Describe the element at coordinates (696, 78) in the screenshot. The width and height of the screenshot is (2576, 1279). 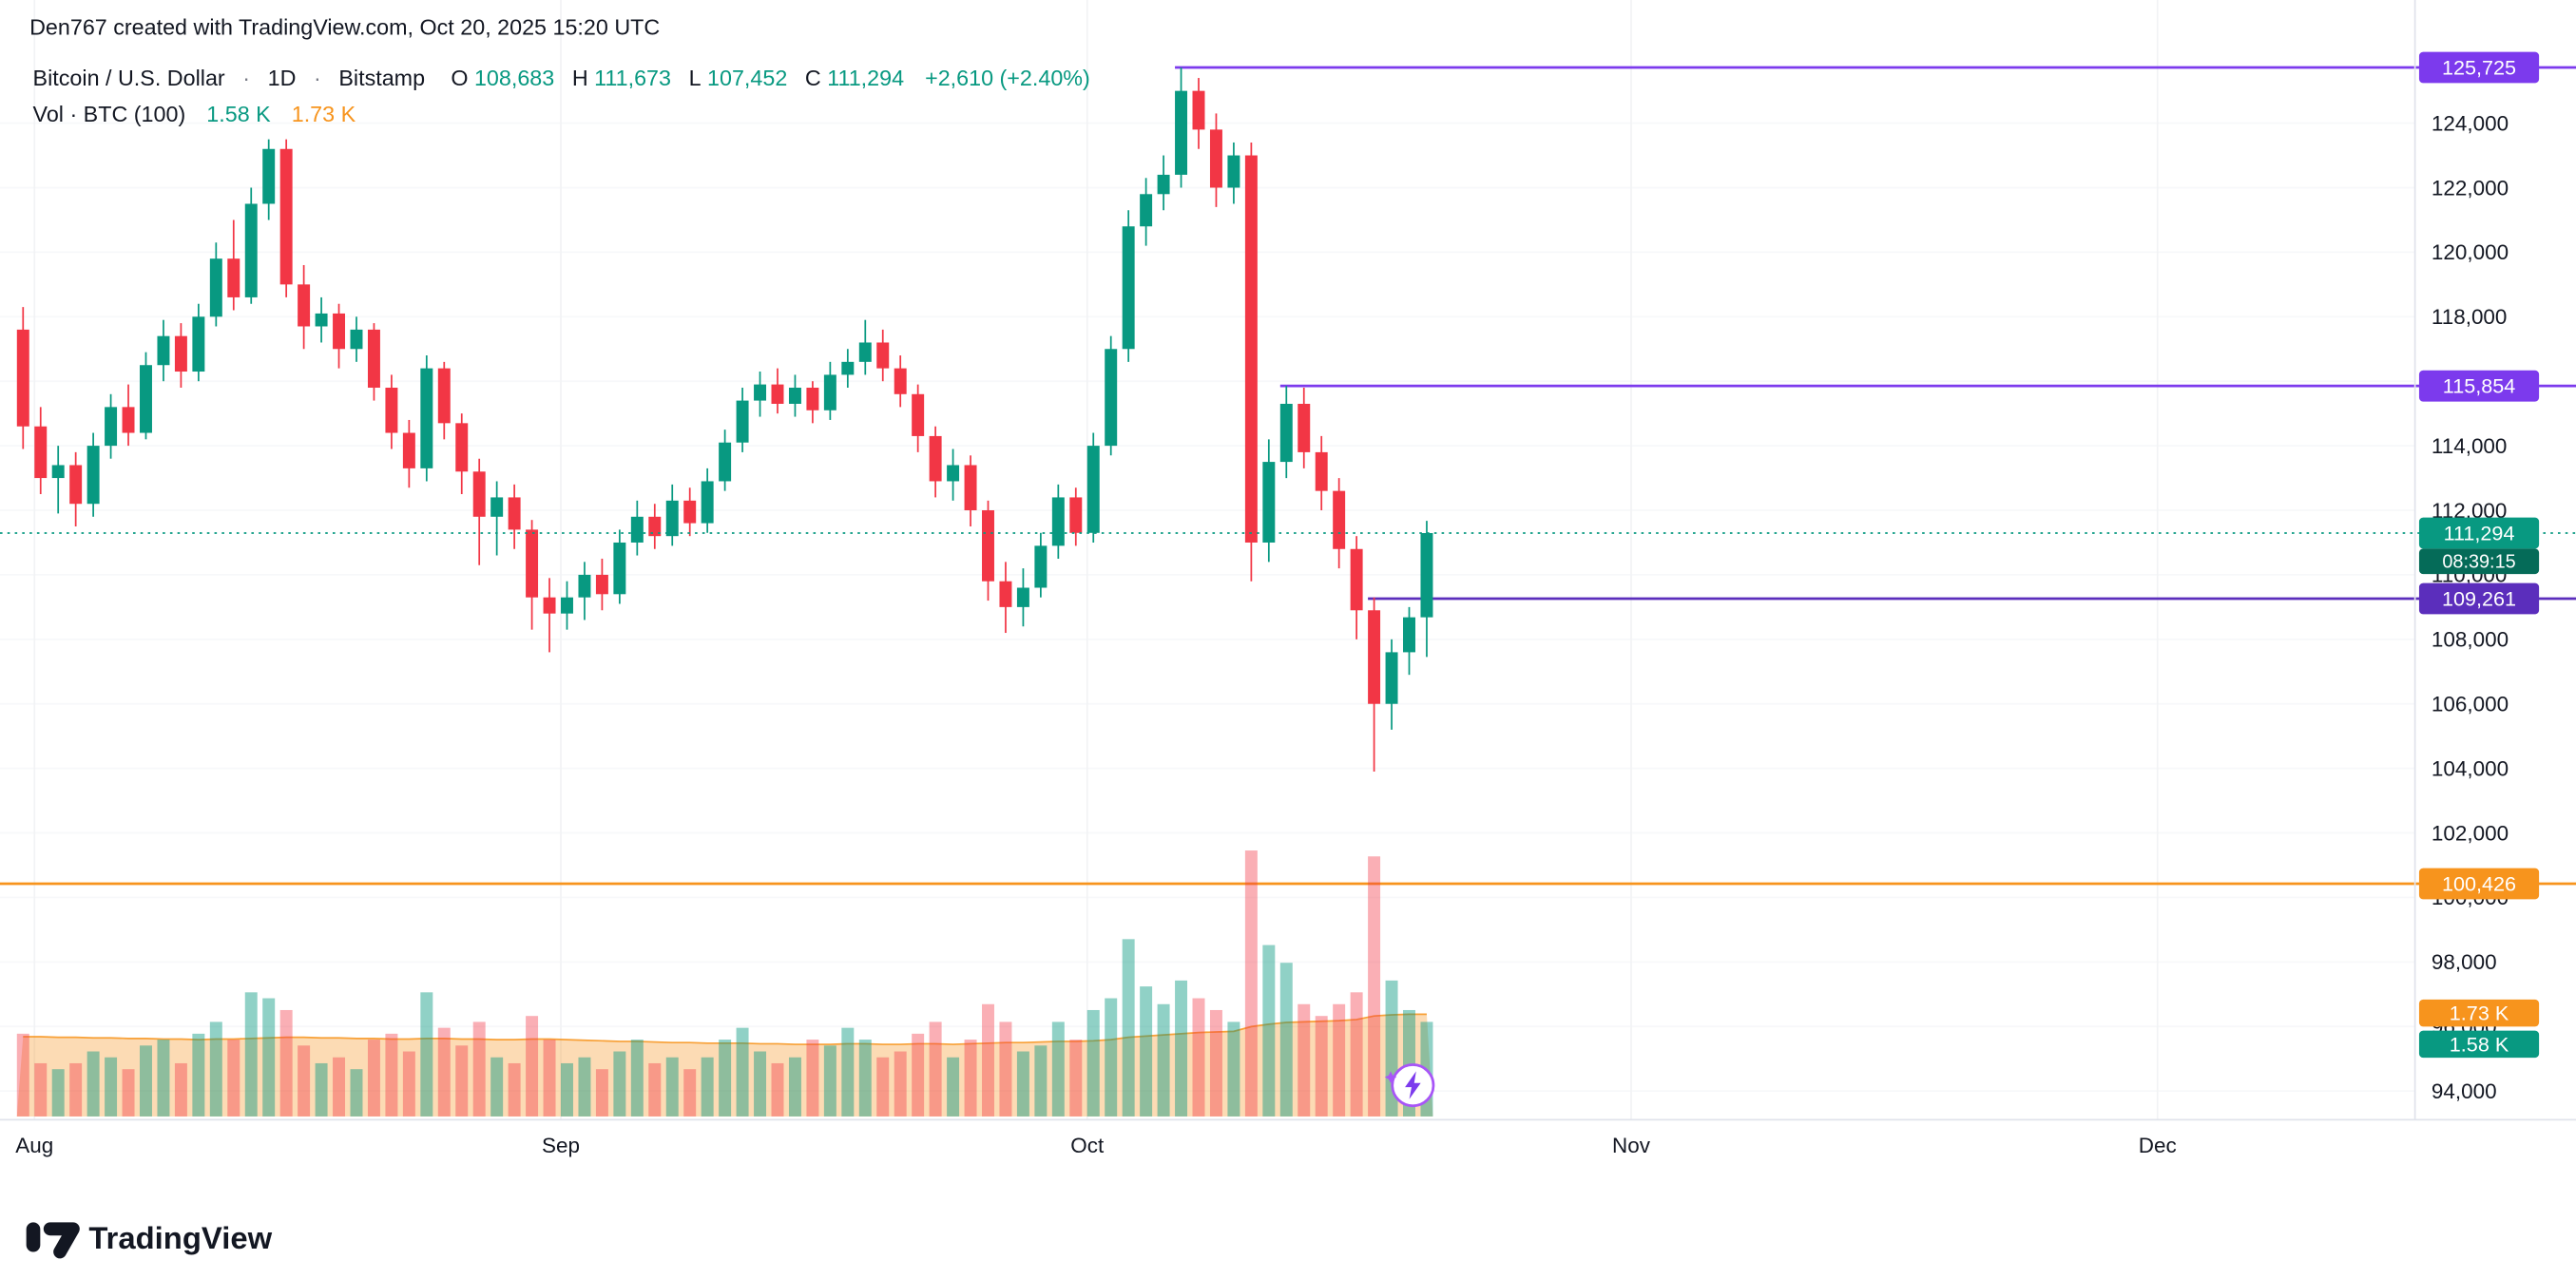
I see `low-label: L` at that location.